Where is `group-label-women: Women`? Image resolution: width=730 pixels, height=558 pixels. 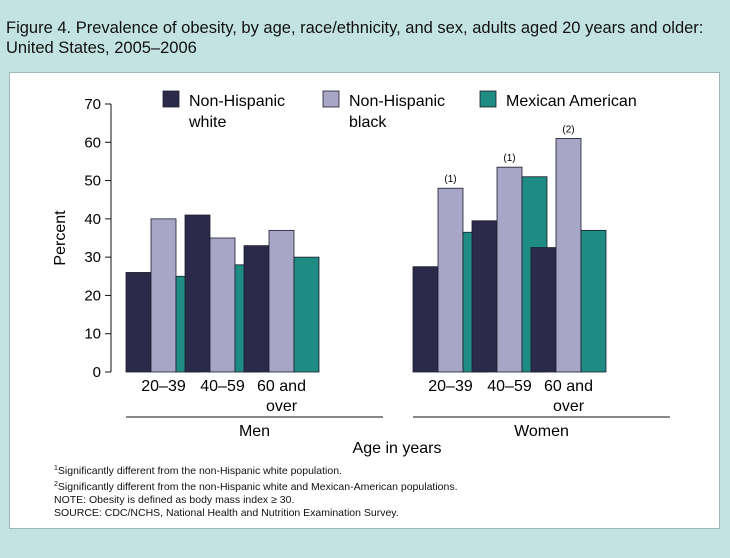
group-label-women: Women is located at coordinates (541, 431).